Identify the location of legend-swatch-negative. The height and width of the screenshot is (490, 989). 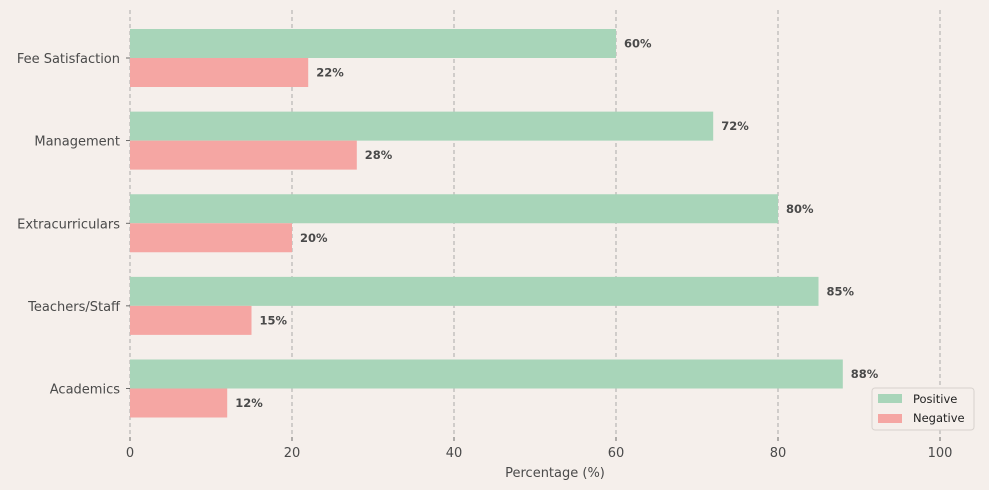
(890, 418).